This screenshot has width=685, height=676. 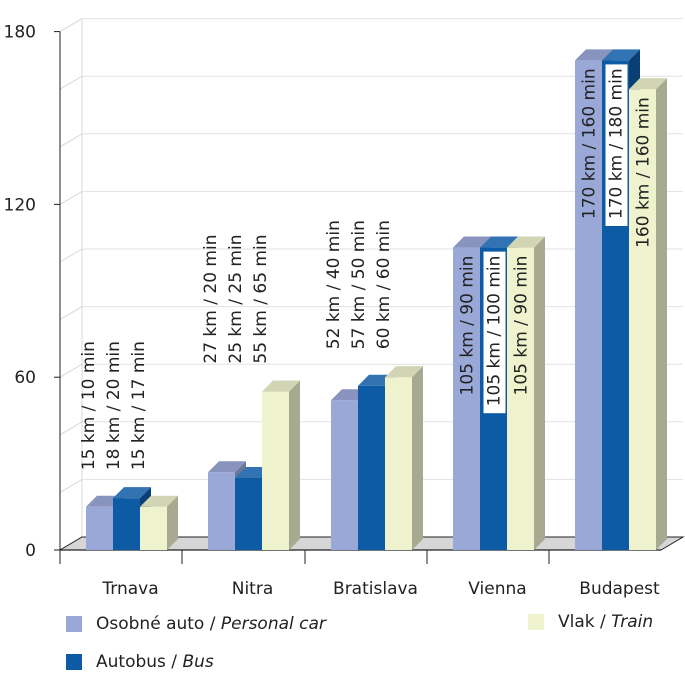 What do you see at coordinates (139, 405) in the screenshot?
I see `data-label: 15 km / 17 min` at bounding box center [139, 405].